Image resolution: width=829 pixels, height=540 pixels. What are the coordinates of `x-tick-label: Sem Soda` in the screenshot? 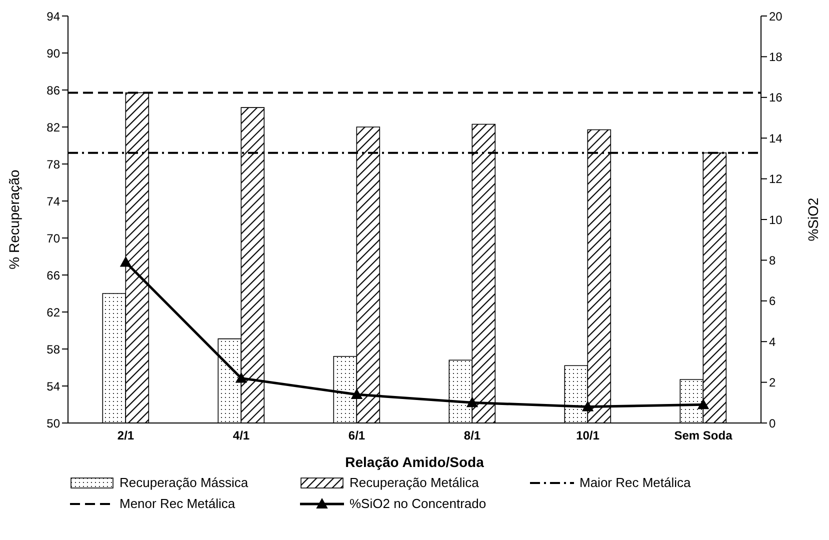 It's located at (703, 435).